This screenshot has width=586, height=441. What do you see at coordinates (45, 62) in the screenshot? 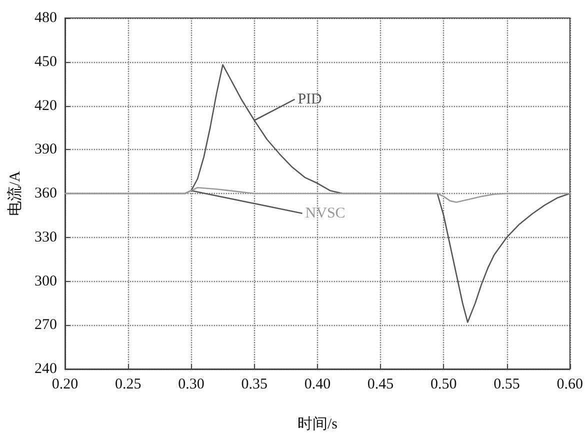
I see `y-tick-label: 450` at bounding box center [45, 62].